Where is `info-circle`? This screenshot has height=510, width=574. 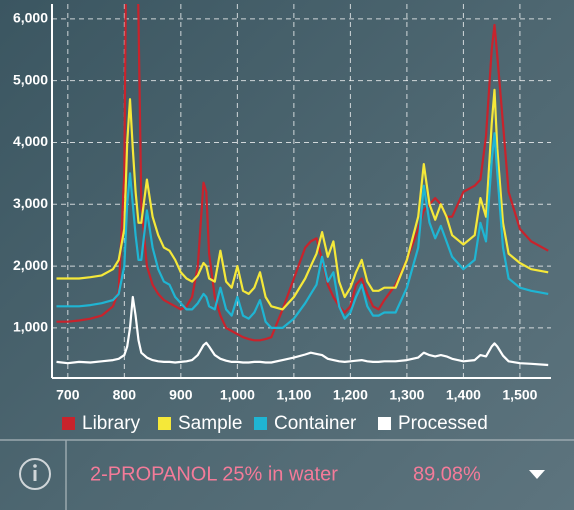
info-circle is located at coordinates (35, 474).